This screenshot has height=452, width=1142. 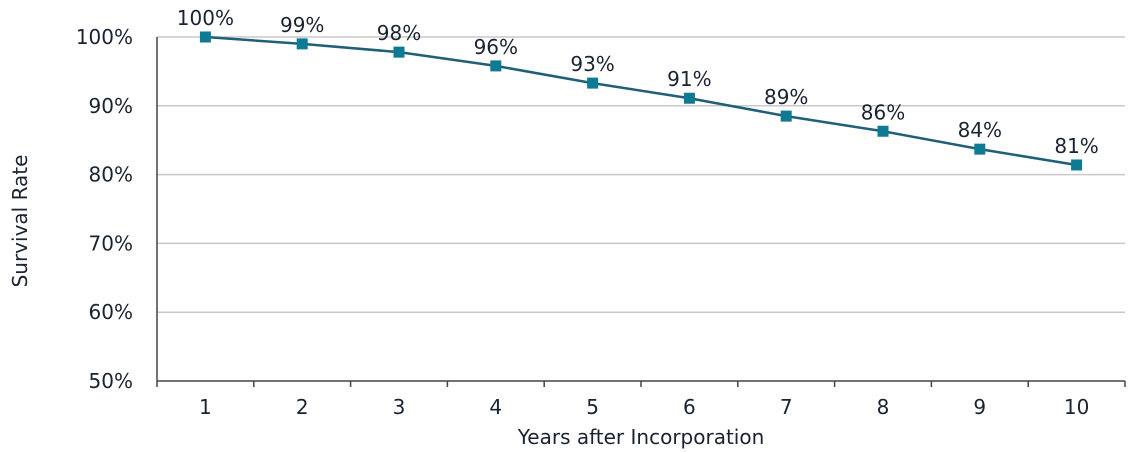 What do you see at coordinates (104, 37) in the screenshot?
I see `y-tick-label: 100%` at bounding box center [104, 37].